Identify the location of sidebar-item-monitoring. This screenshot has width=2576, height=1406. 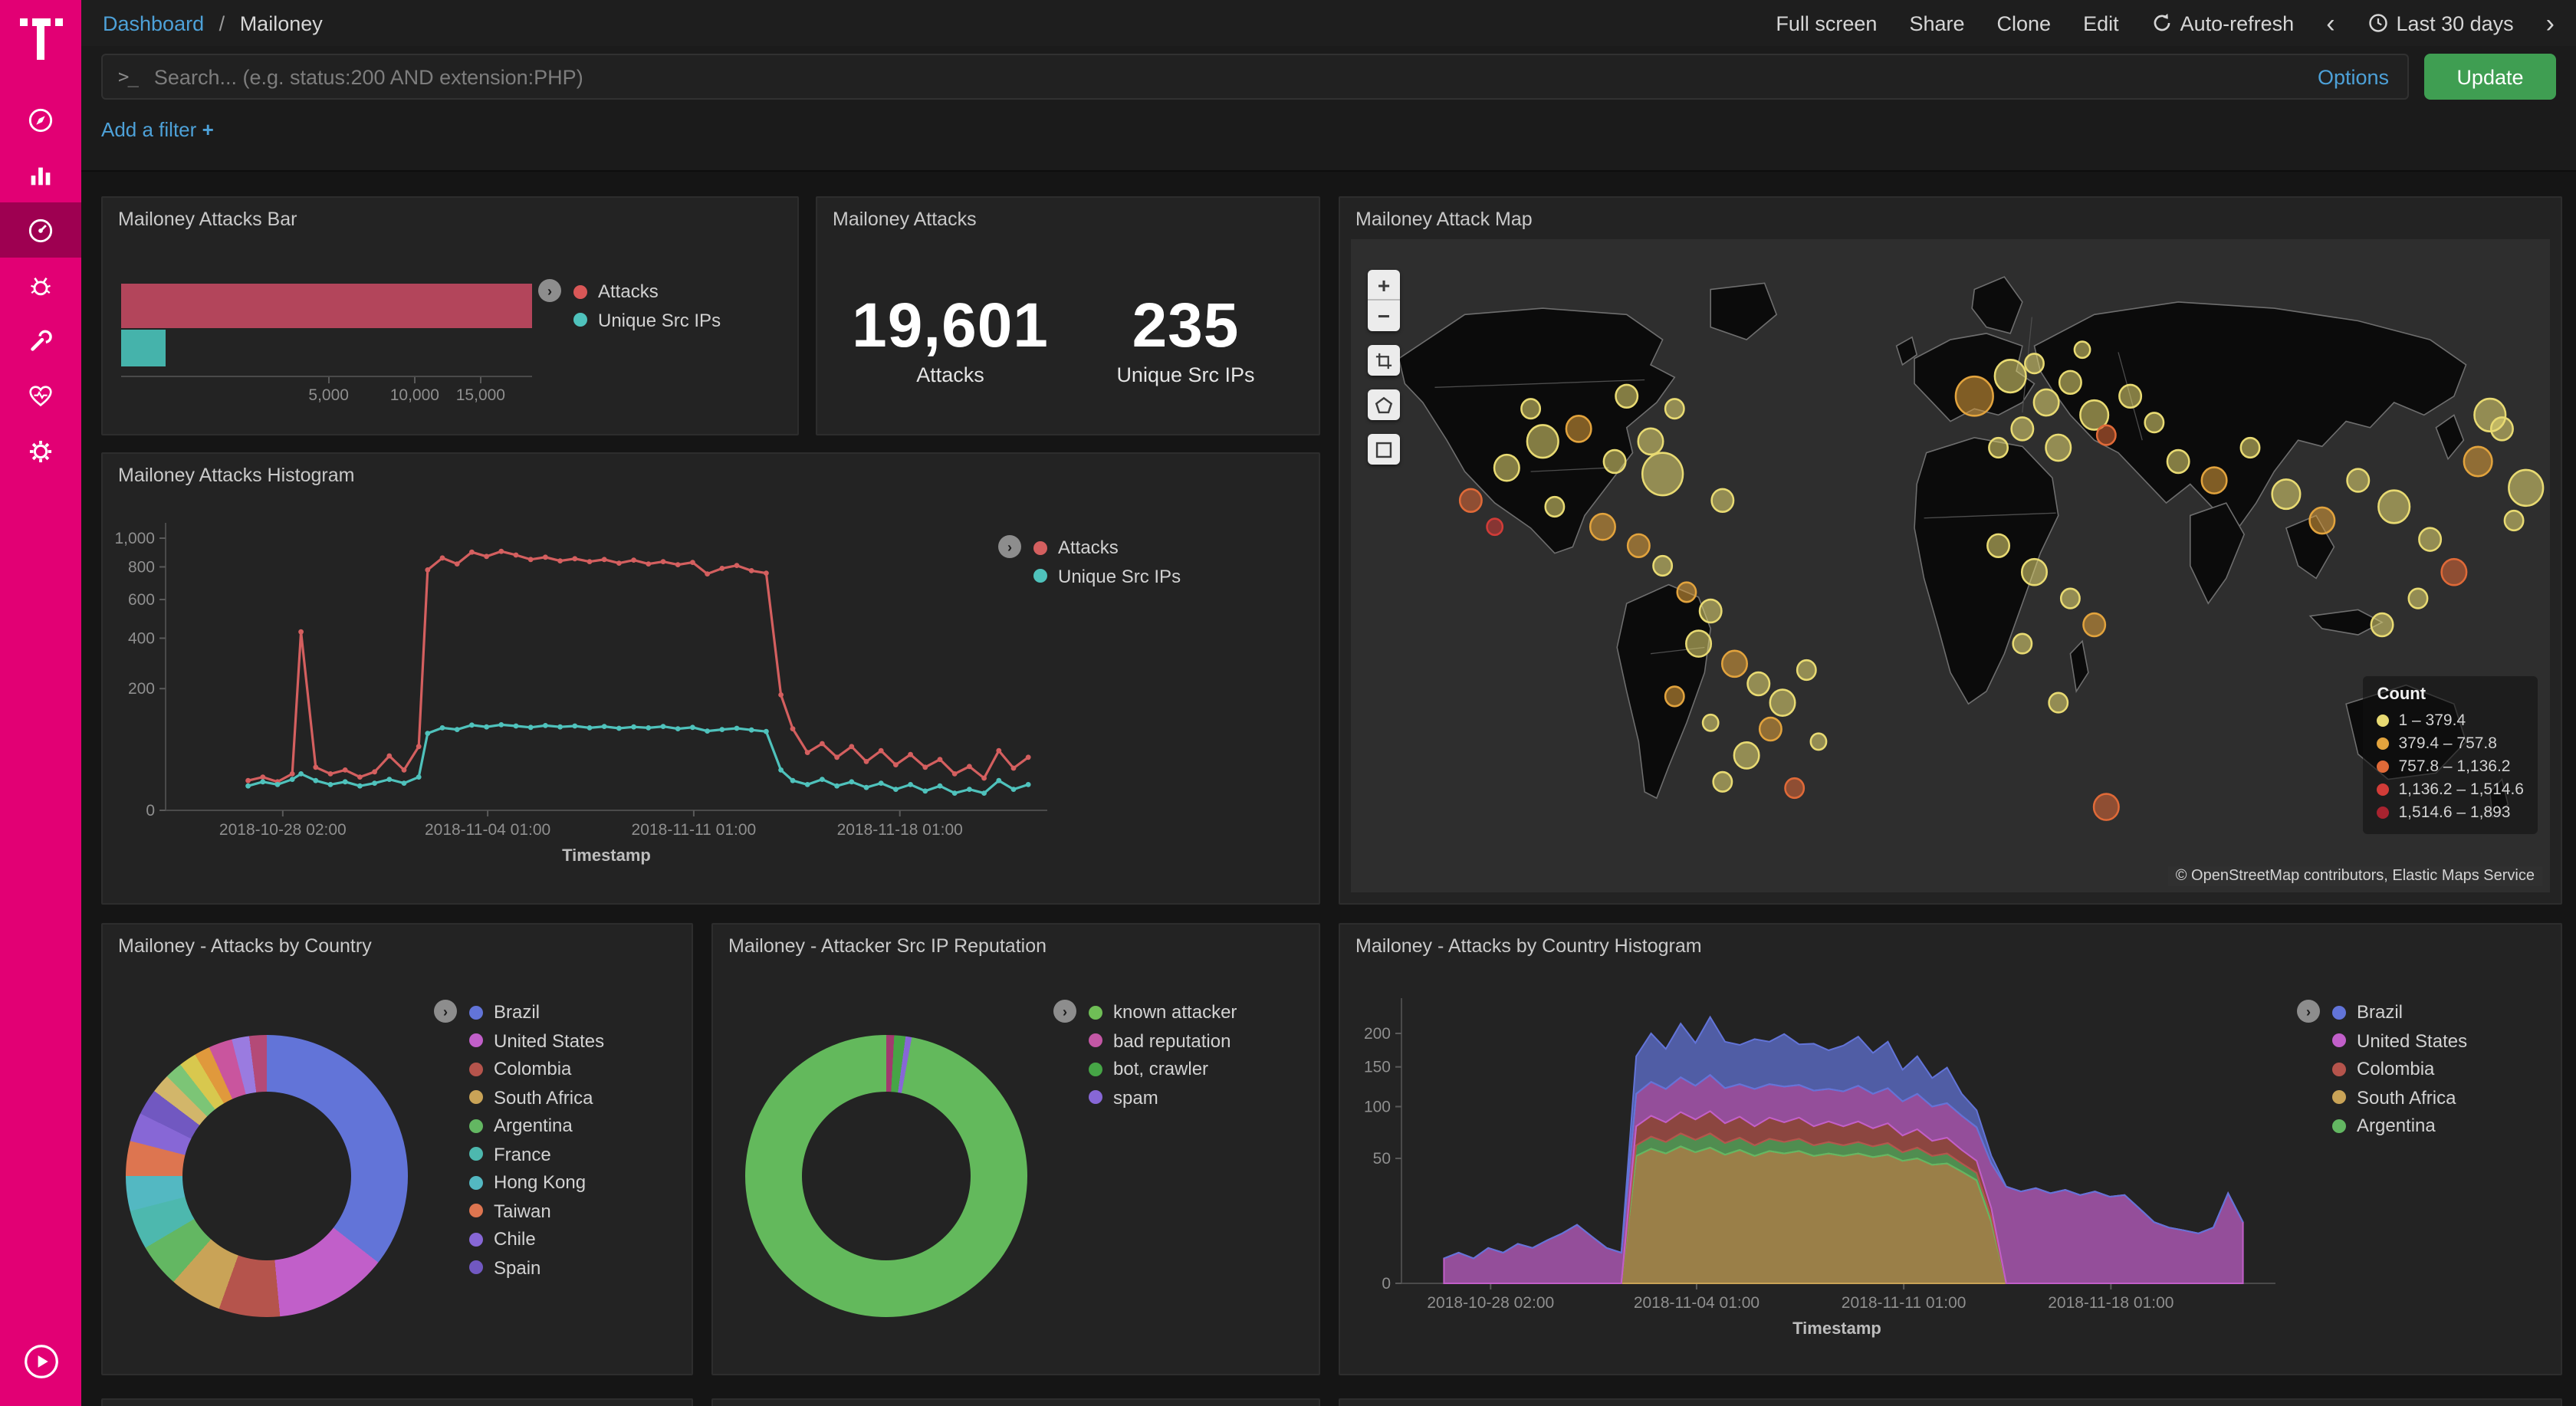
(41, 396).